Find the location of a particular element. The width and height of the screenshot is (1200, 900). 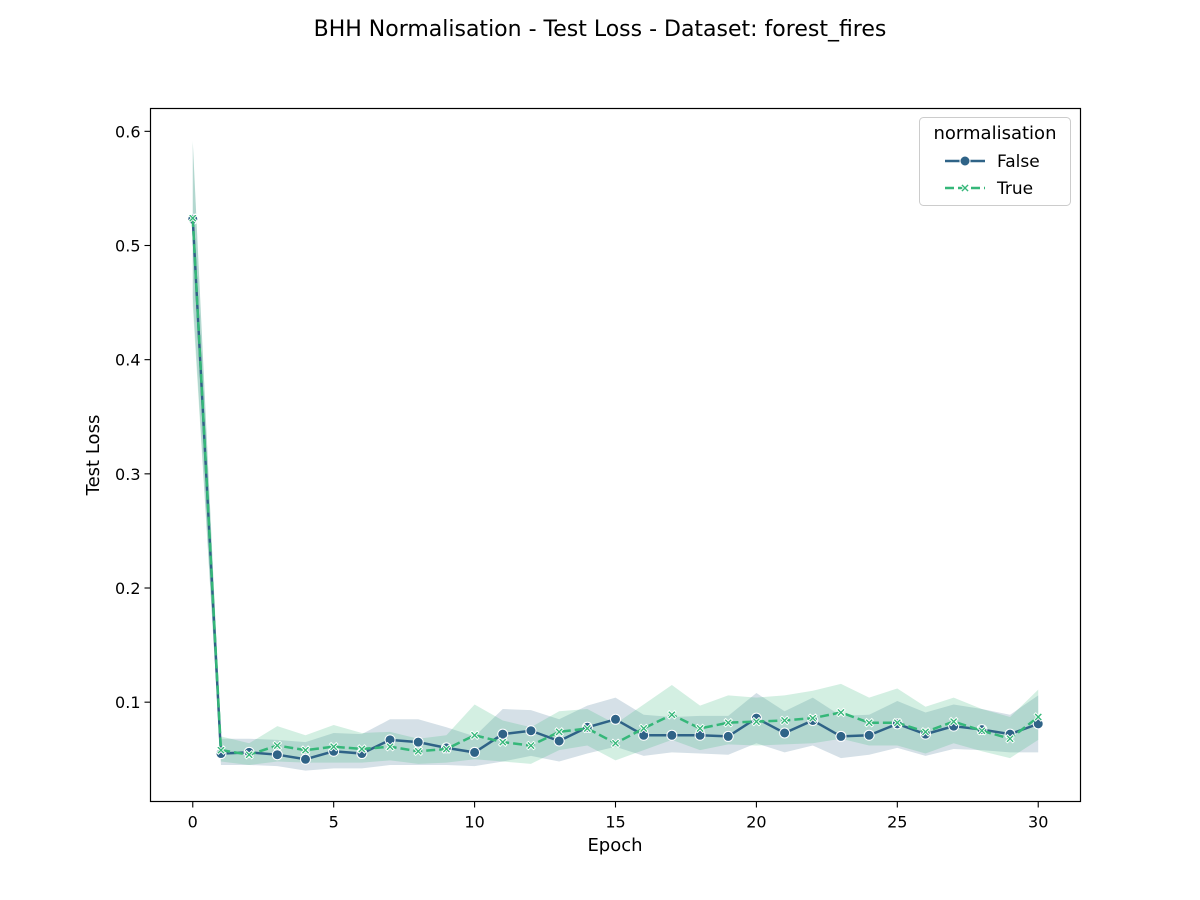

legend: normalisation False True is located at coordinates (995, 161).